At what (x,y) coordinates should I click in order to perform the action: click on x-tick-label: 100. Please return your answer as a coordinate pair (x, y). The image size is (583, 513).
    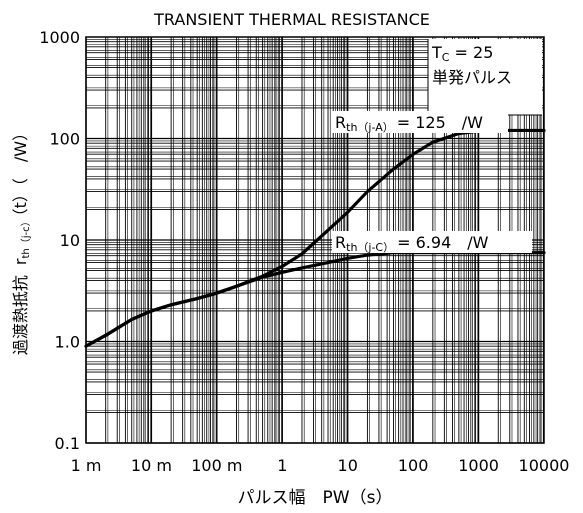
    Looking at the image, I should click on (413, 465).